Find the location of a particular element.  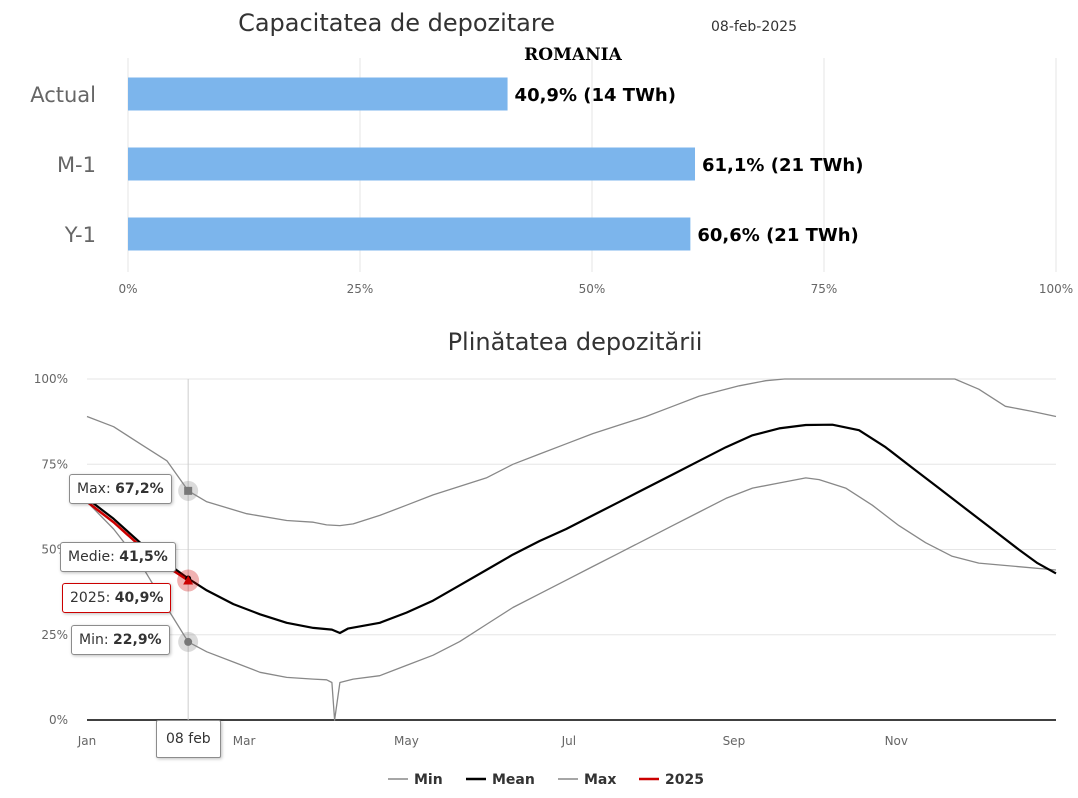

crosshair-date-label: 08 feb is located at coordinates (188, 739).